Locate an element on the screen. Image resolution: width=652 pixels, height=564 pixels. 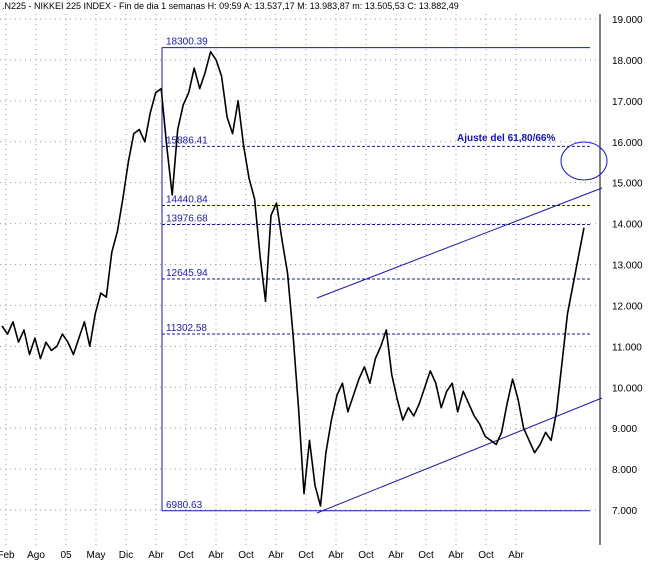
x-tick-label: Ago is located at coordinates (36, 555).